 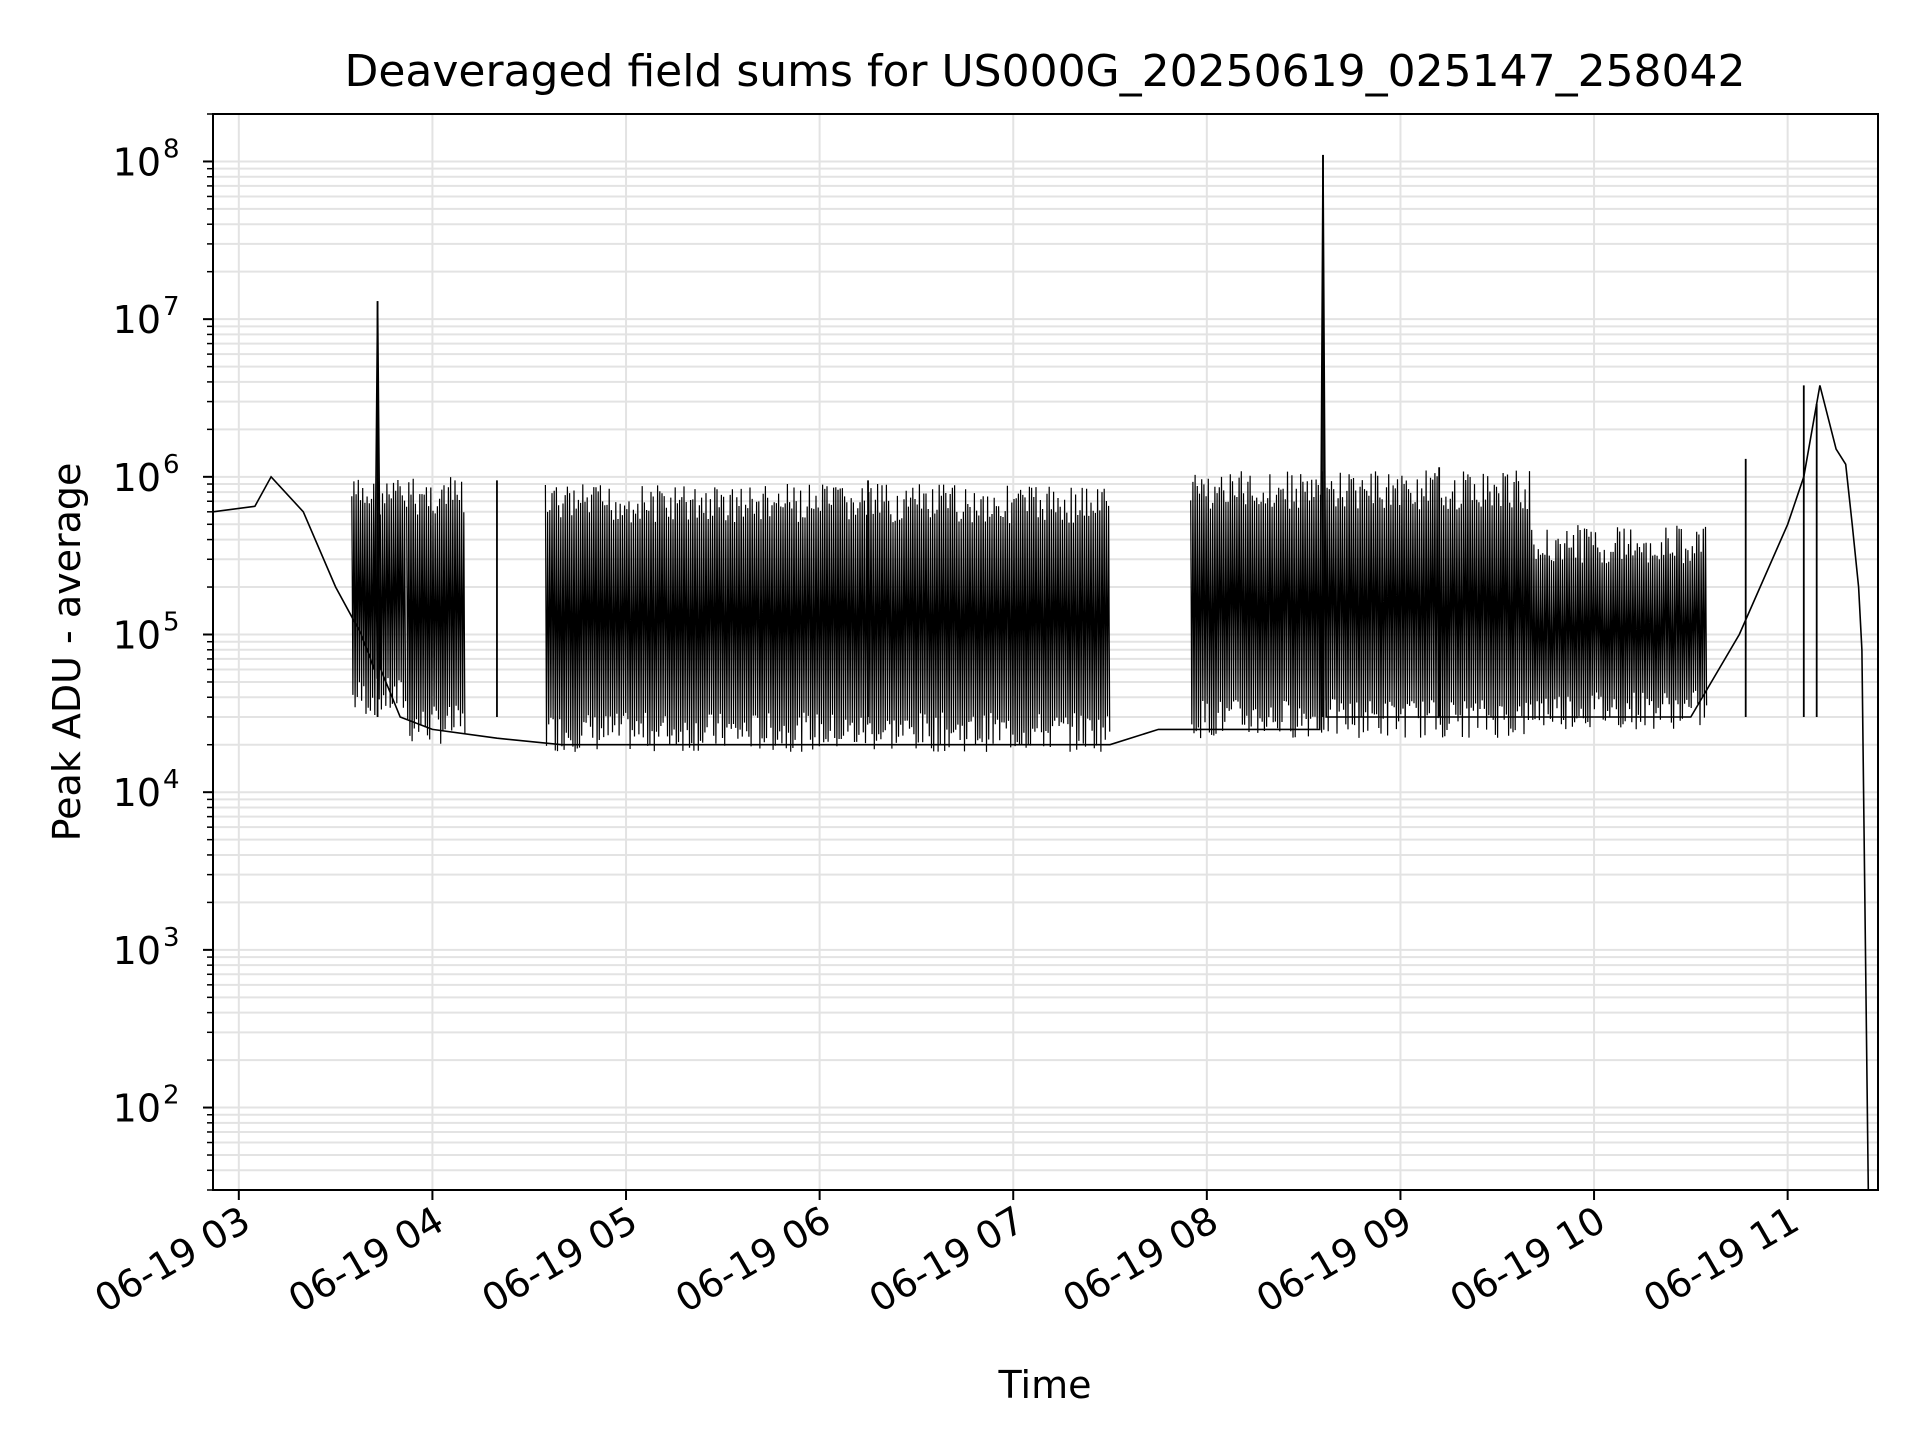 I want to click on y-tick-exponent: 5, so click(x=171, y=623).